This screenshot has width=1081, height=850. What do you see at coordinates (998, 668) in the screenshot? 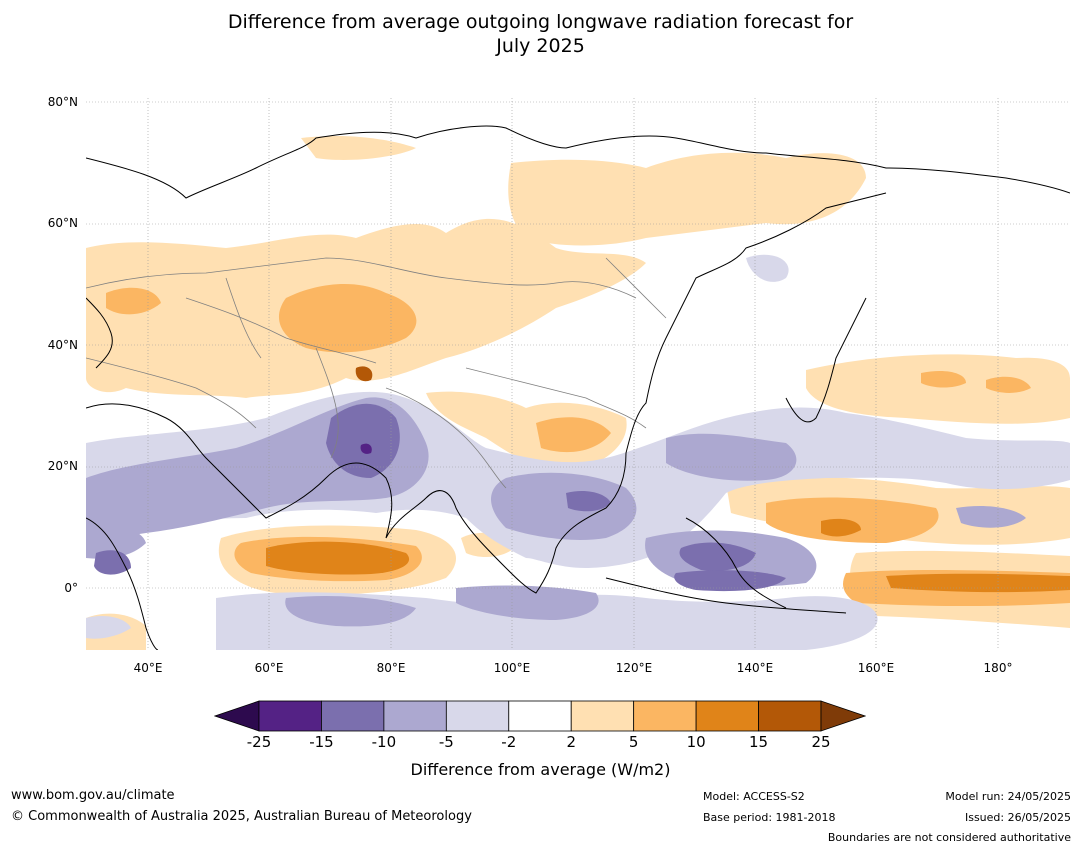
I see `lon-label-180: 180°` at bounding box center [998, 668].